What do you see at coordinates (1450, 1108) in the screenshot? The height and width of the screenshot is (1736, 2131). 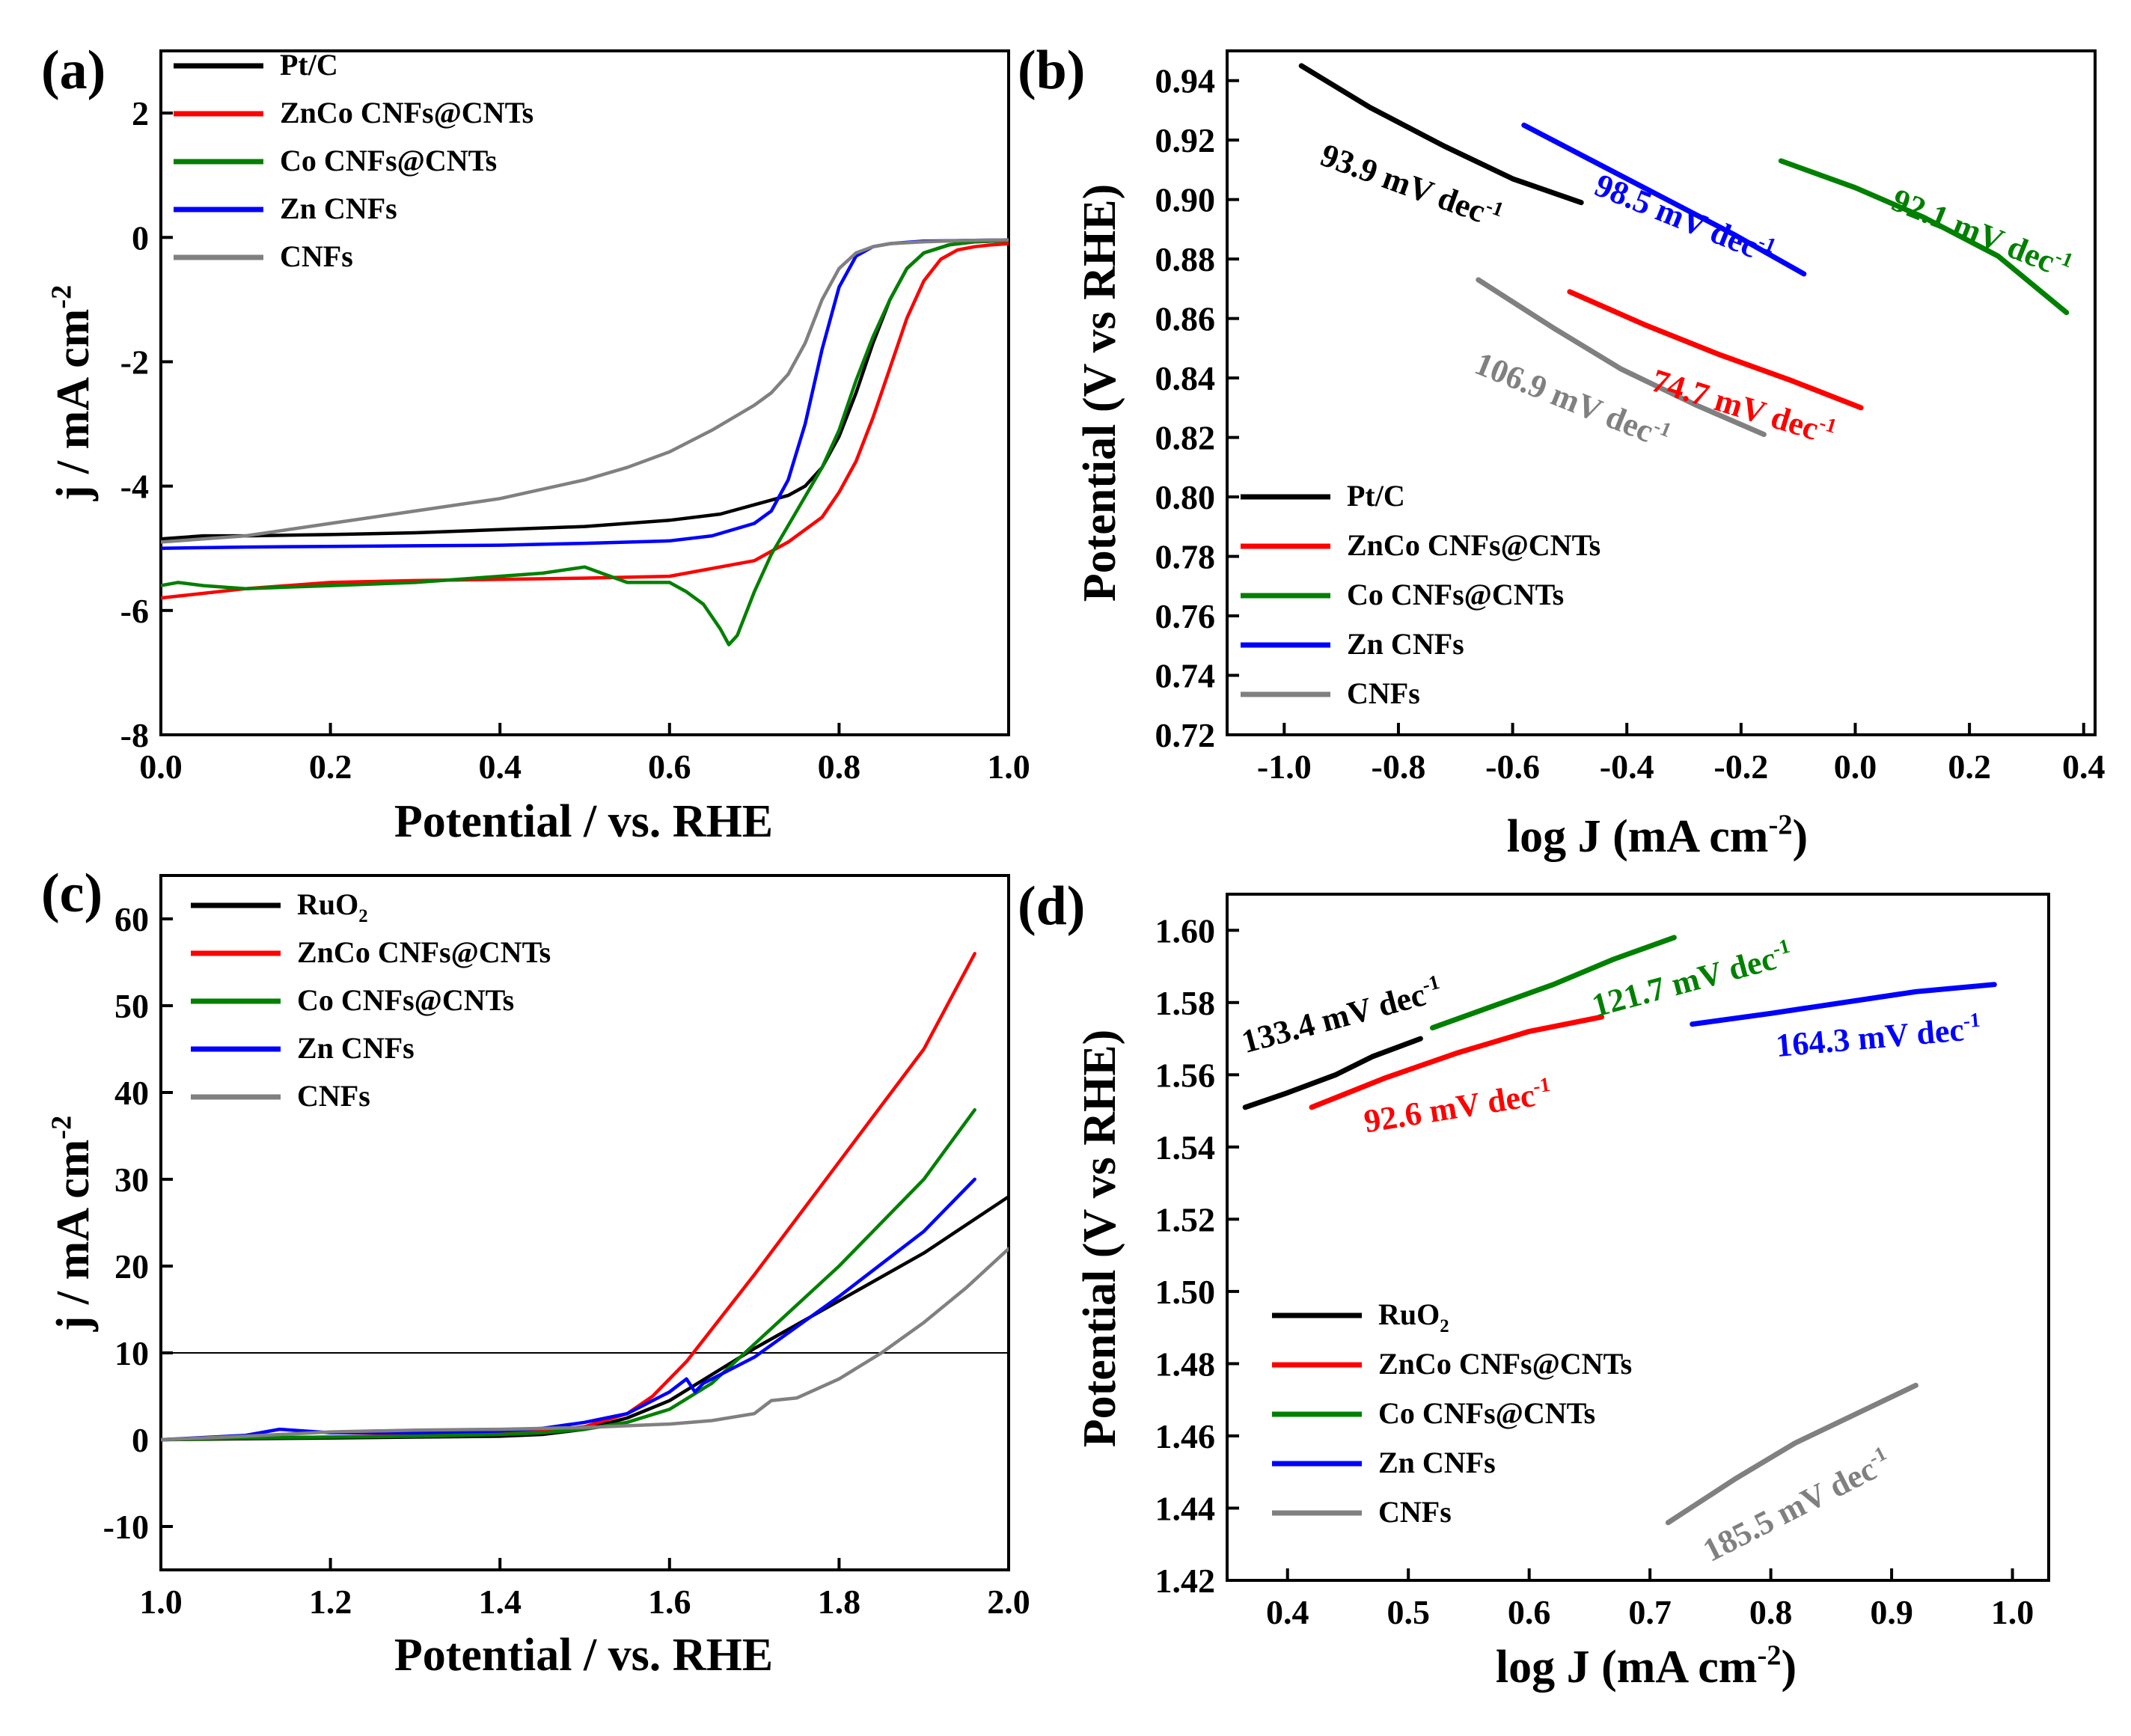 I see `tafel-label-main: 92.6 mV dec` at bounding box center [1450, 1108].